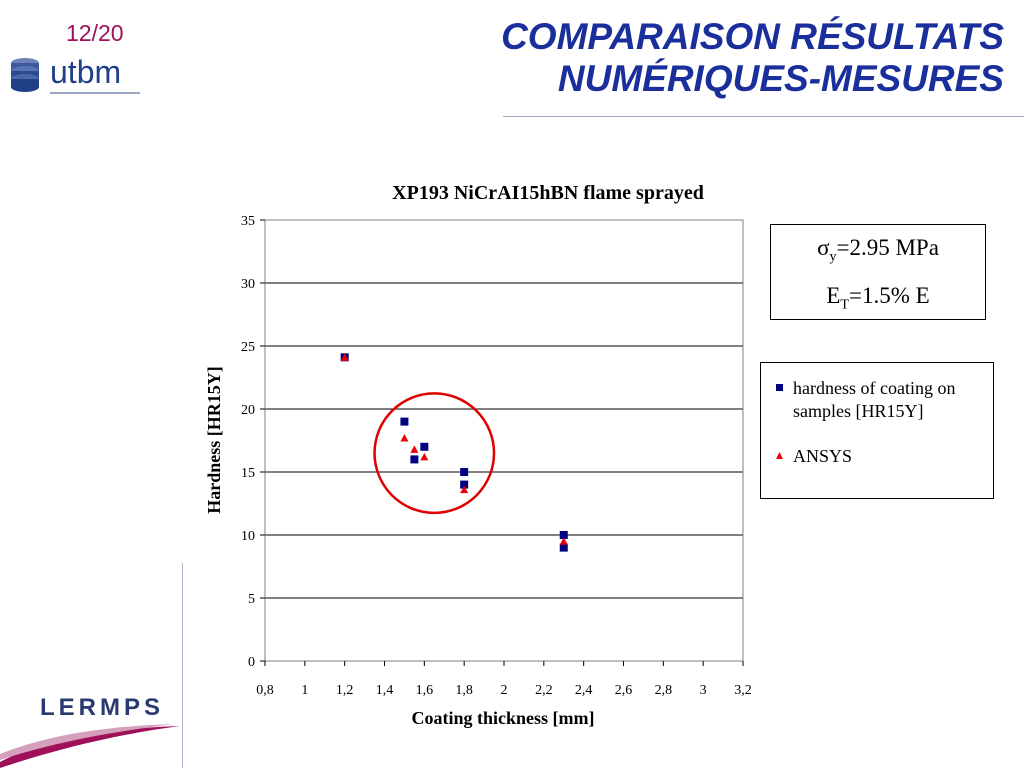 The height and width of the screenshot is (768, 1024). I want to click on x-tick-label: 3, so click(703, 690).